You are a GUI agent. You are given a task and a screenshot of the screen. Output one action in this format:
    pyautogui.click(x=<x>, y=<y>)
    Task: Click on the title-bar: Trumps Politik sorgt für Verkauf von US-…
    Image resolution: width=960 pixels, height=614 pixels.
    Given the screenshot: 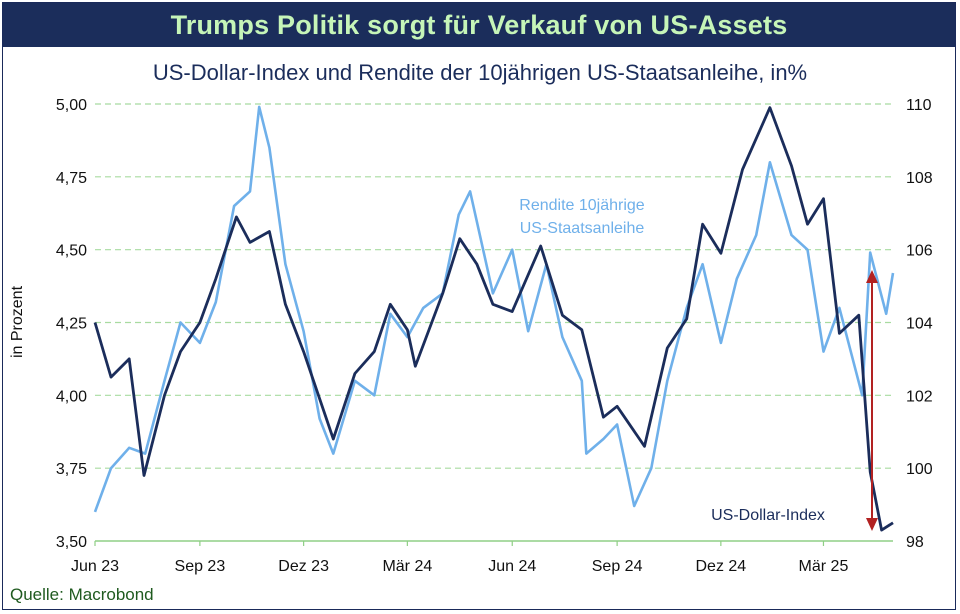 What is the action you would take?
    pyautogui.click(x=479, y=25)
    